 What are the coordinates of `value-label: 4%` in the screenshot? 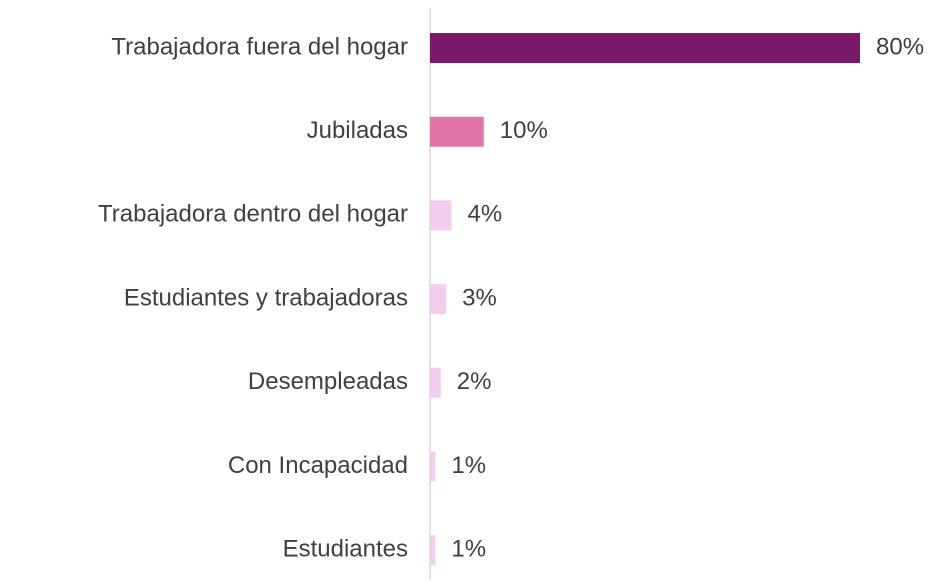 It's located at (485, 214).